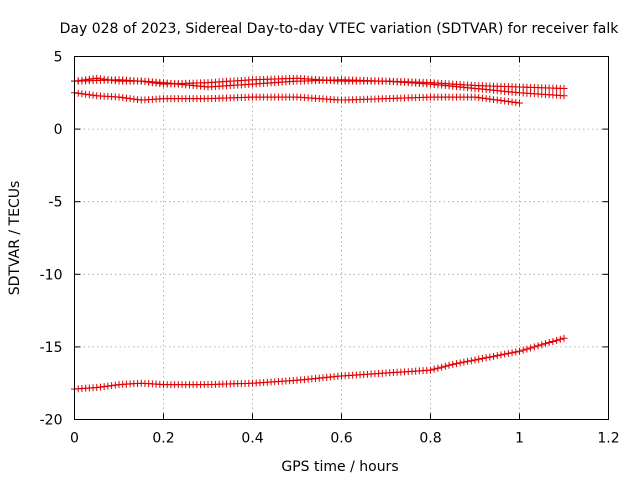 Image resolution: width=640 pixels, height=480 pixels. What do you see at coordinates (430, 439) in the screenshot?
I see `x-tick-label: 0.8` at bounding box center [430, 439].